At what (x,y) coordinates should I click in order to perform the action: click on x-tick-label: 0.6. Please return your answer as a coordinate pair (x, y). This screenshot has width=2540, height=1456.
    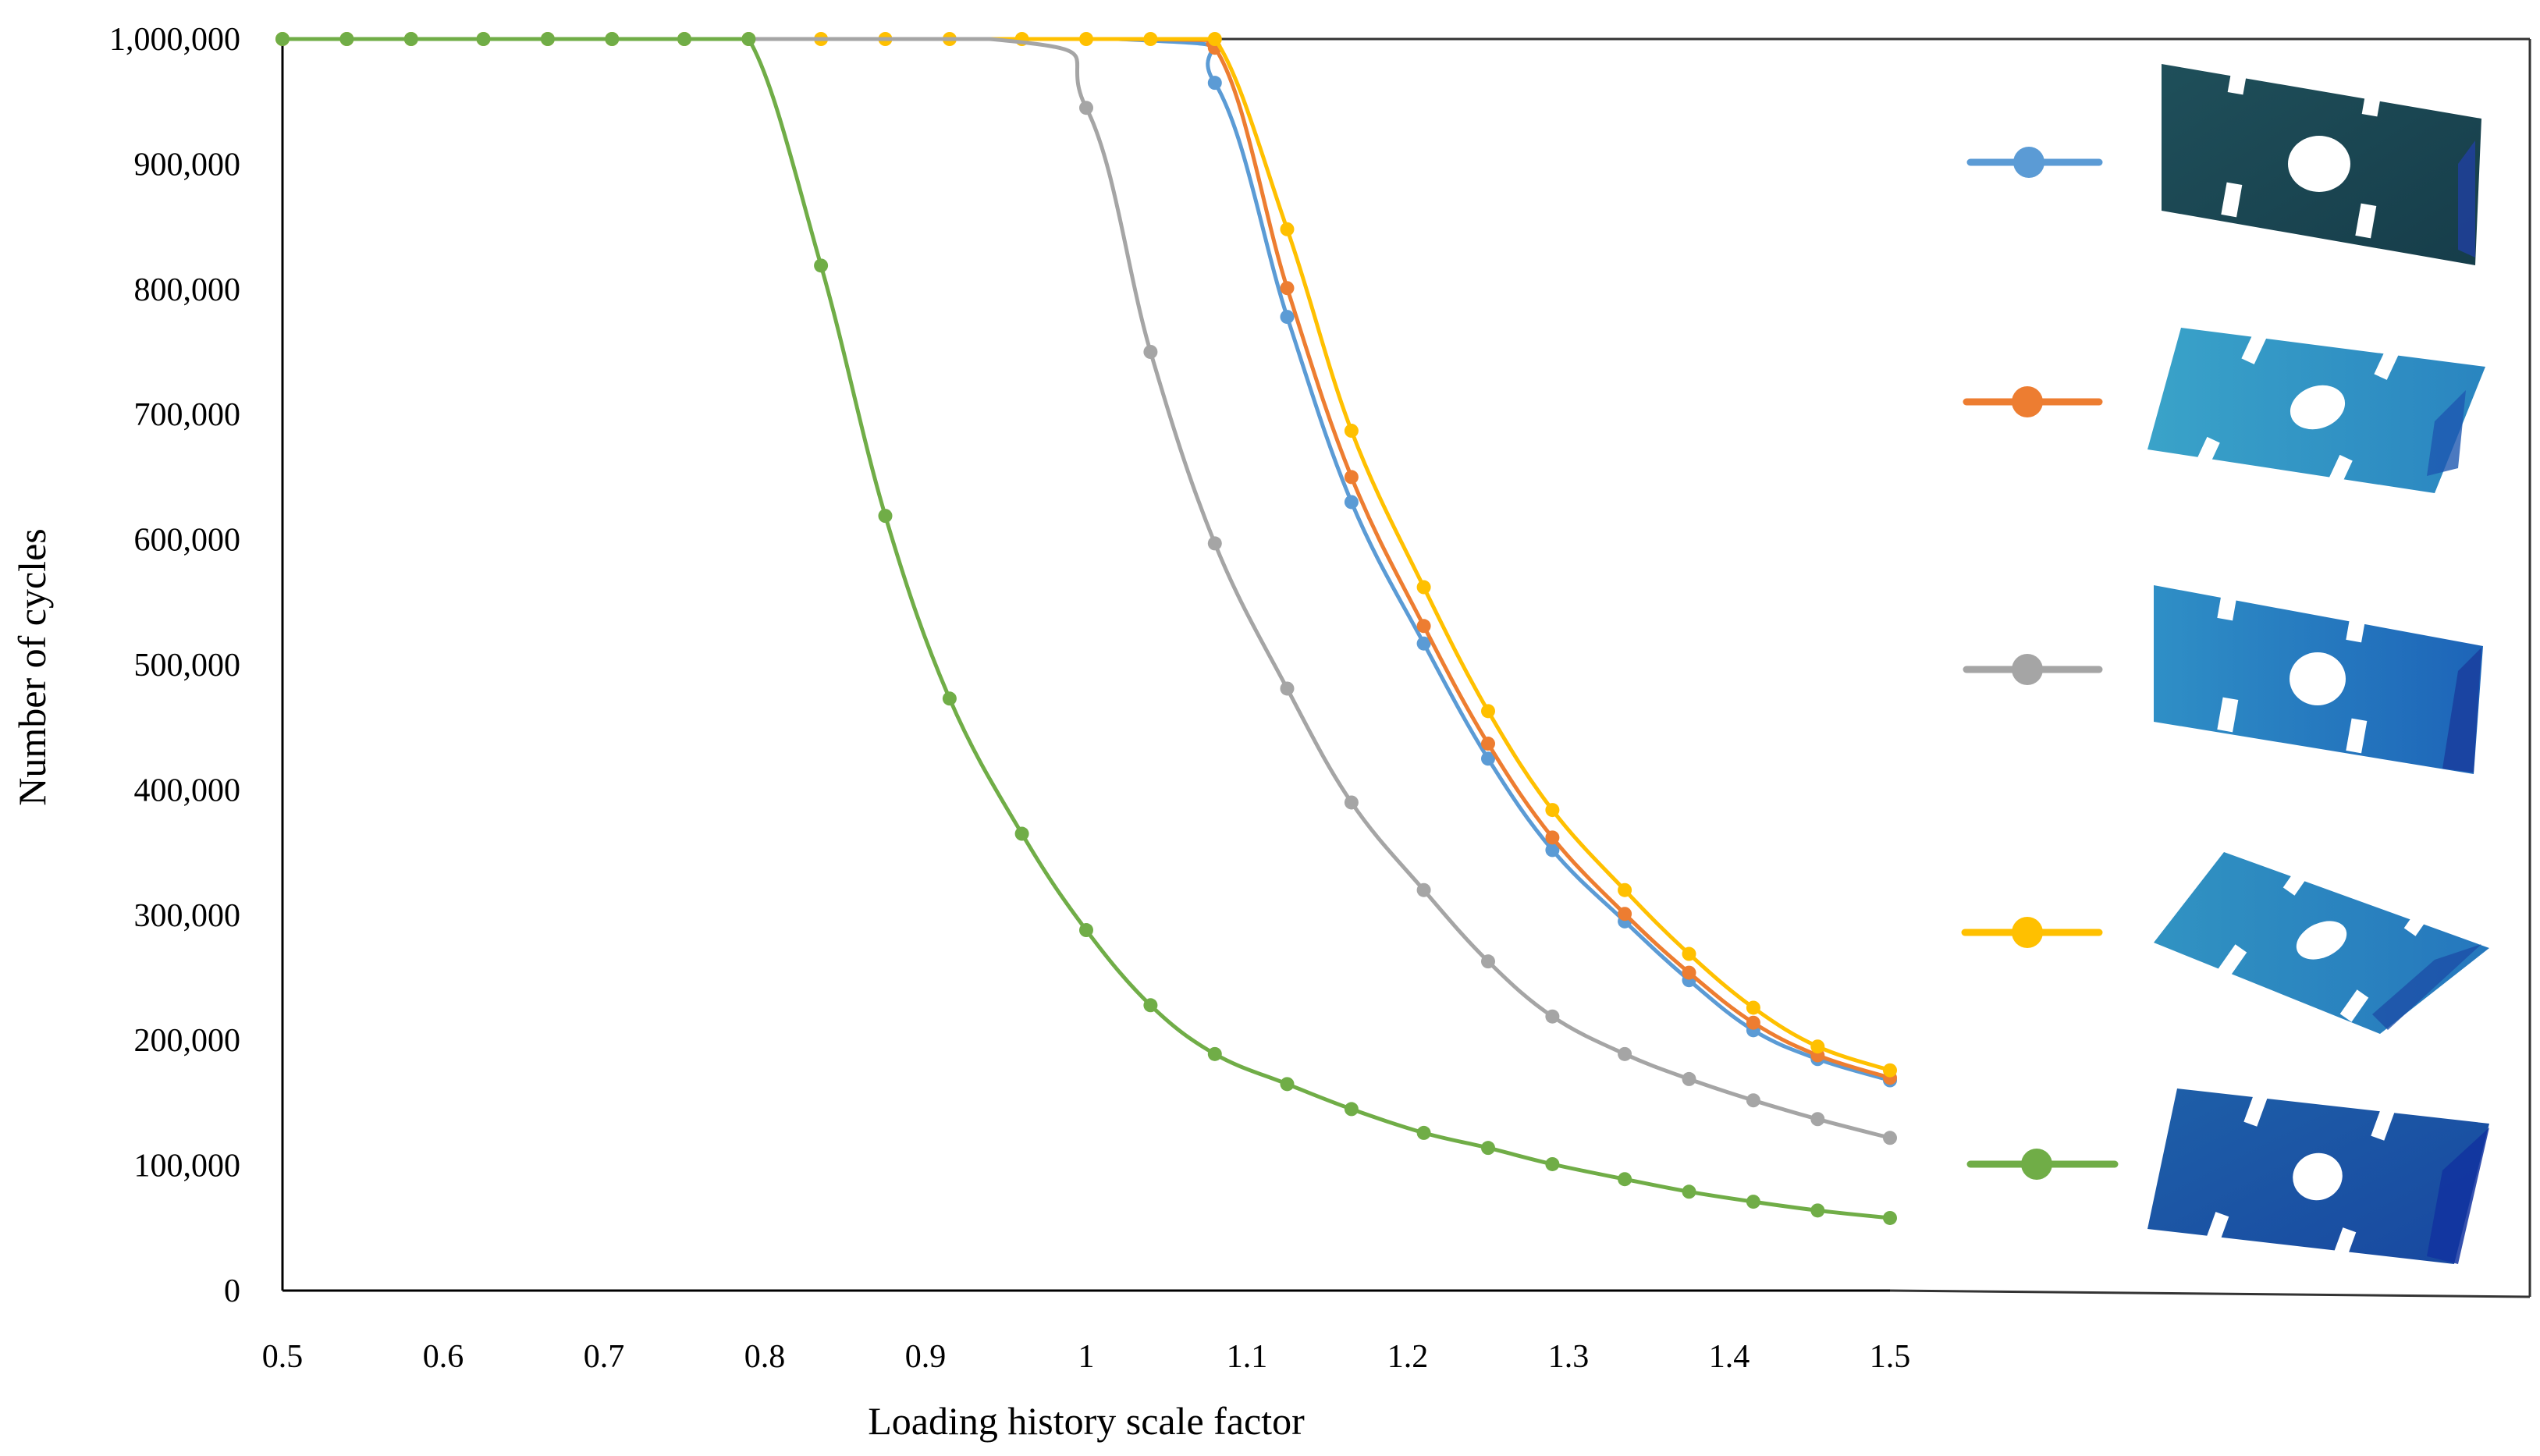
    Looking at the image, I should click on (443, 1357).